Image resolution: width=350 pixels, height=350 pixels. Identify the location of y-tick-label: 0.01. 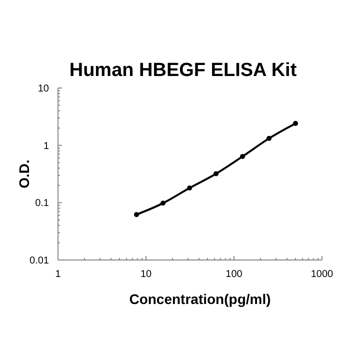
(40, 261).